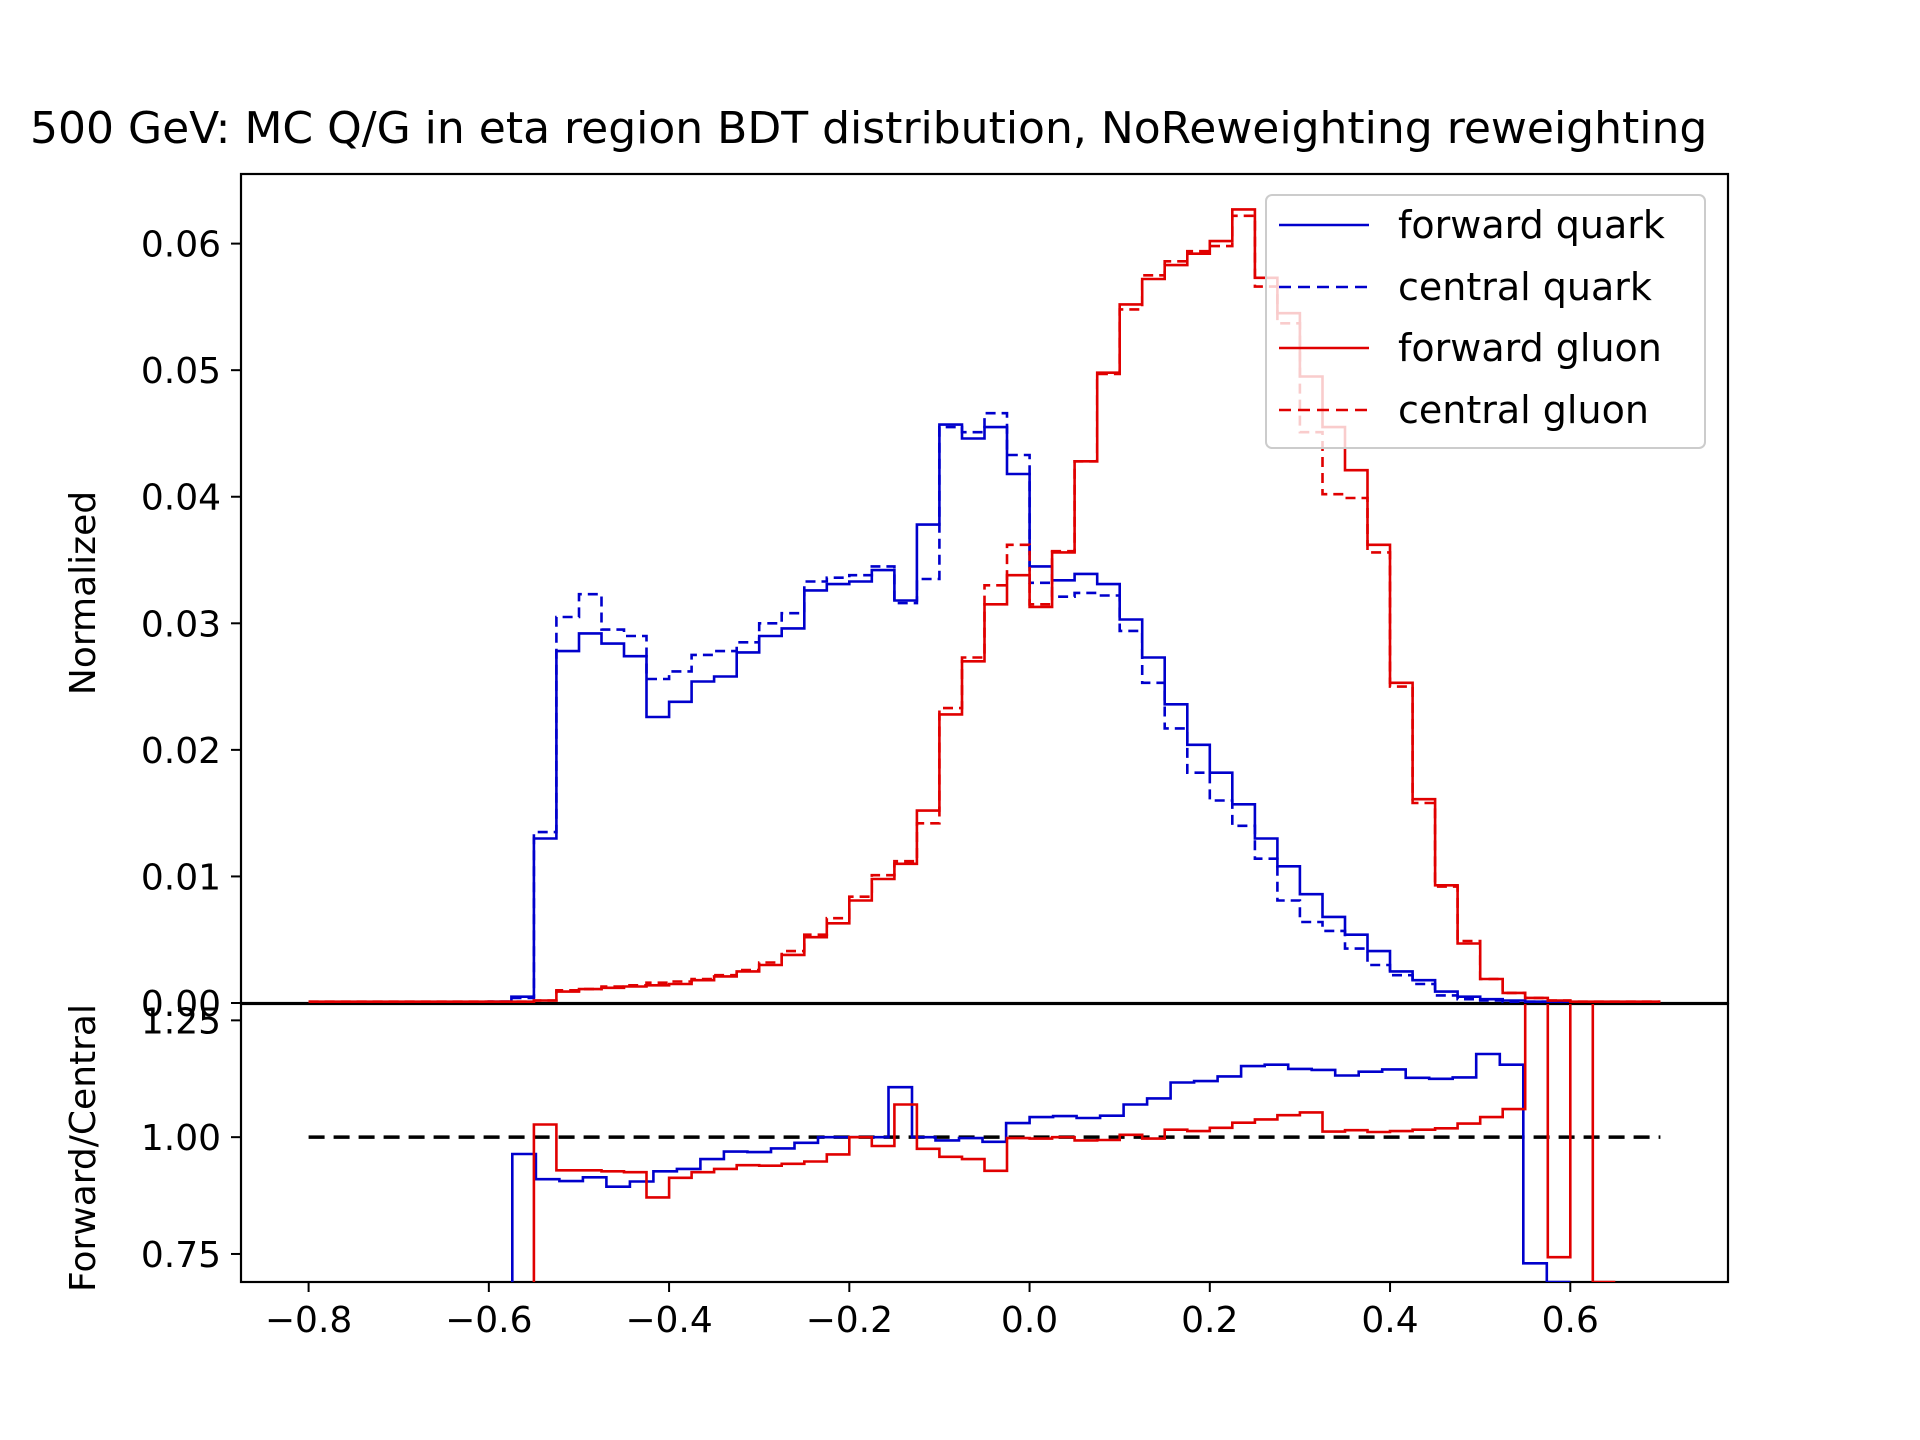 The image size is (1920, 1440). I want to click on top-y-tick-label: 0.05, so click(181, 371).